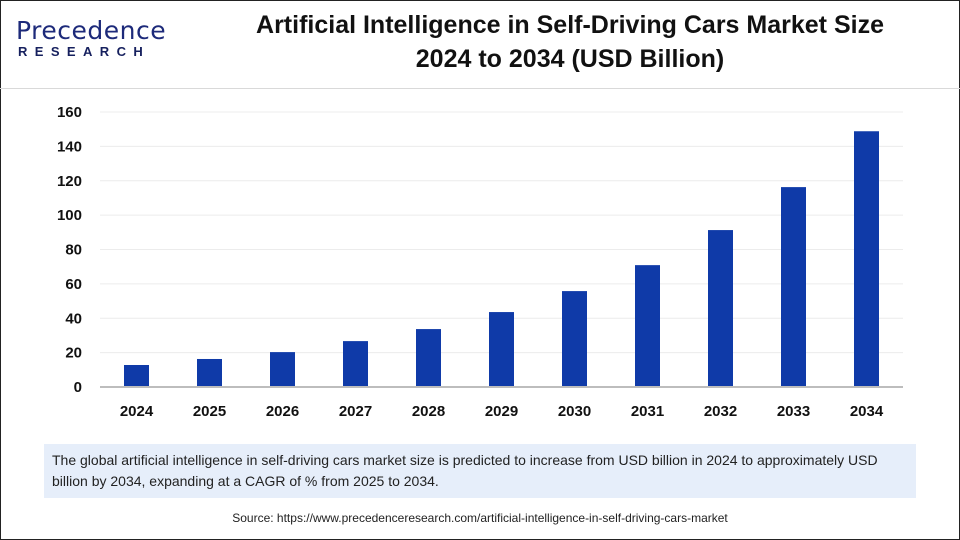 The image size is (960, 540). Describe the element at coordinates (69, 181) in the screenshot. I see `y-tick-label: 120` at that location.